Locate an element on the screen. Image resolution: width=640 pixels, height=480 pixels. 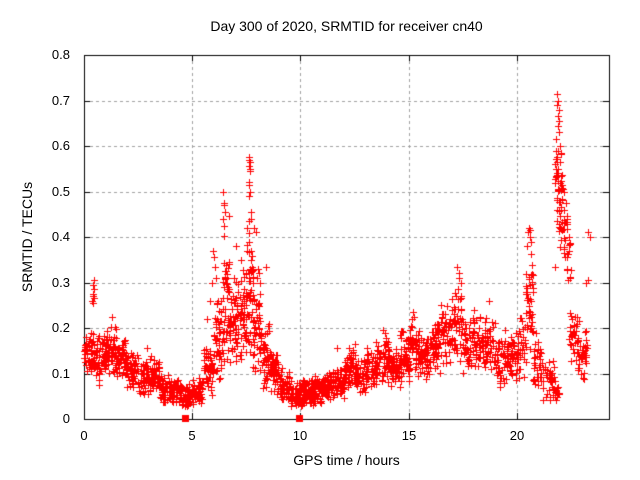
y-tick-label: 0 is located at coordinates (66, 418).